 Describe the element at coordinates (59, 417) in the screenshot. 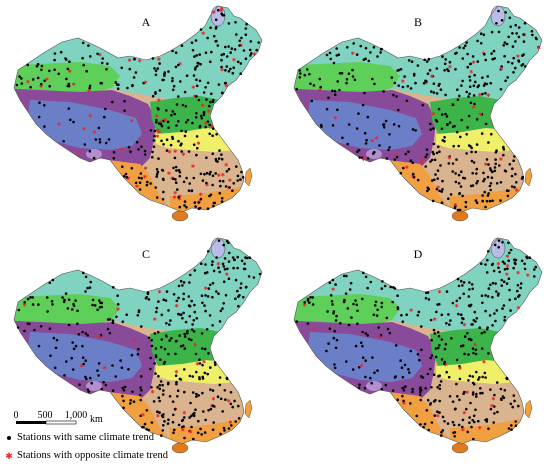

I see `scale-bar: 0 500 1,000 km` at that location.